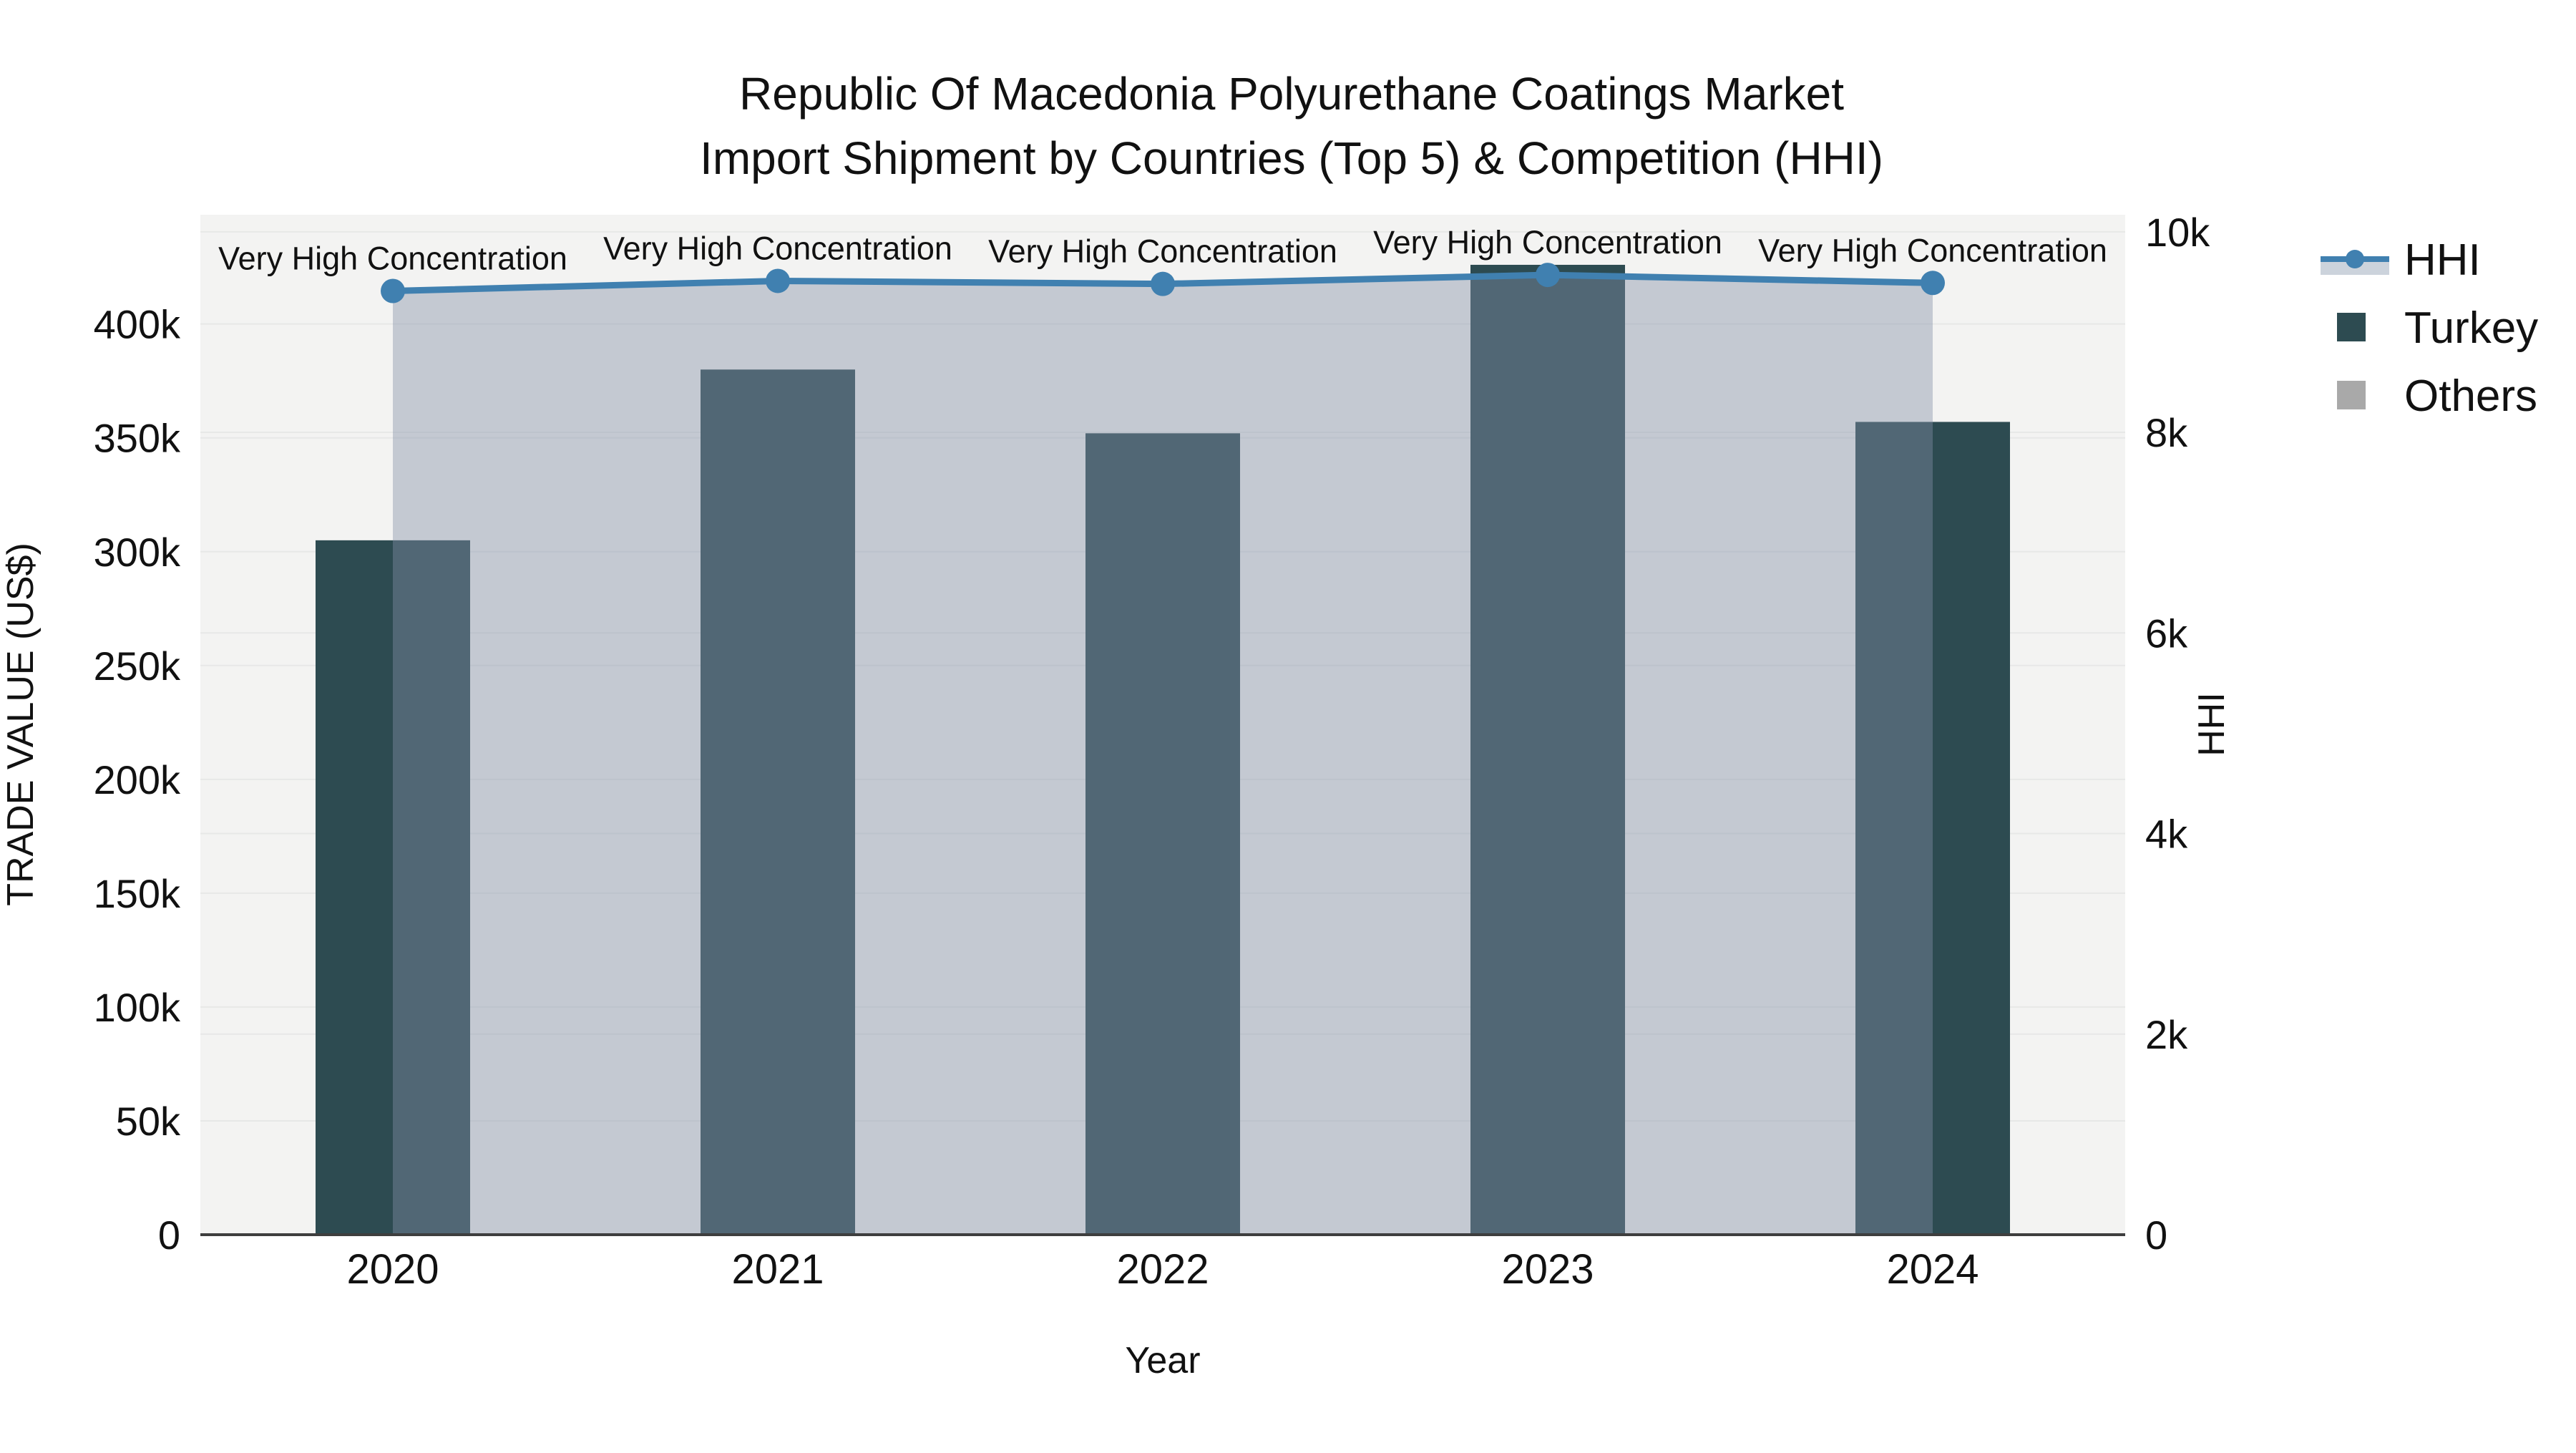  What do you see at coordinates (2351, 395) in the screenshot?
I see `others-legend-swatch` at bounding box center [2351, 395].